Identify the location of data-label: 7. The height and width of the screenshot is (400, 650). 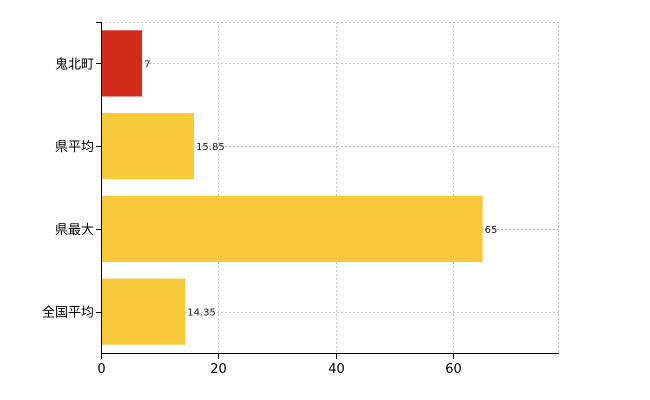
(147, 64).